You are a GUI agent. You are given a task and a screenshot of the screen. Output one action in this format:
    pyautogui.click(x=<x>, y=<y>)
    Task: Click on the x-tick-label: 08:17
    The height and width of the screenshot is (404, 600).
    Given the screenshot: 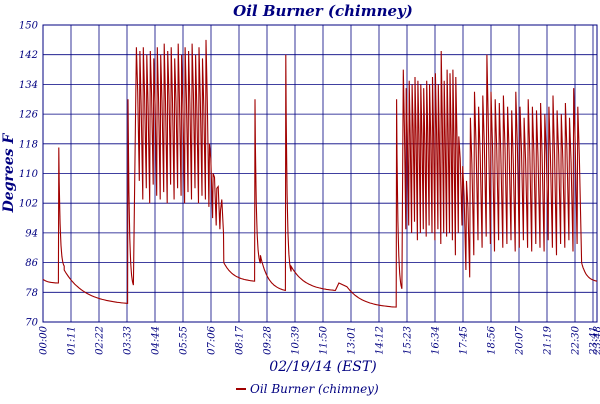 What is the action you would take?
    pyautogui.click(x=240, y=339)
    